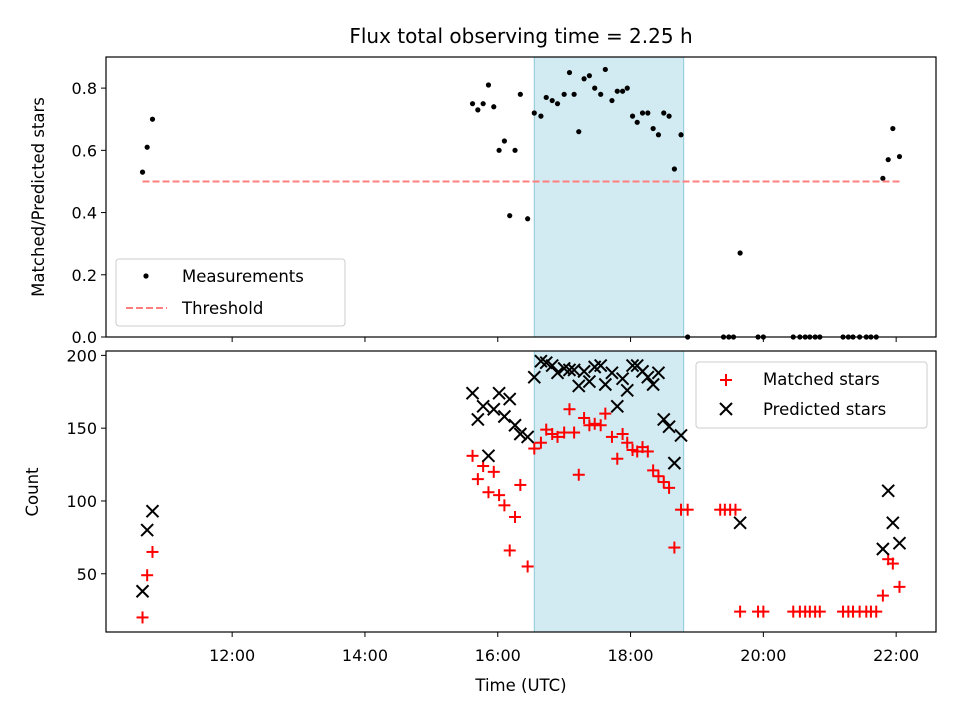  Describe the element at coordinates (896, 655) in the screenshot. I see `bottom-x-tick-label: 22:00` at that location.